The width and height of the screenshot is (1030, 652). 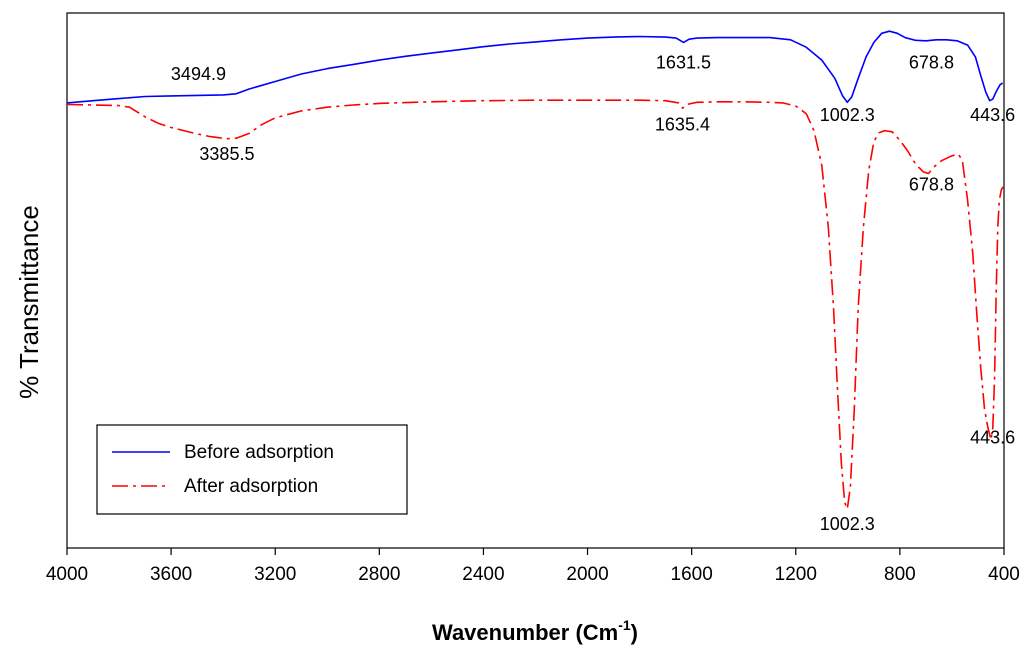 What do you see at coordinates (483, 574) in the screenshot?
I see `x-tick-label-2400: 2400` at bounding box center [483, 574].